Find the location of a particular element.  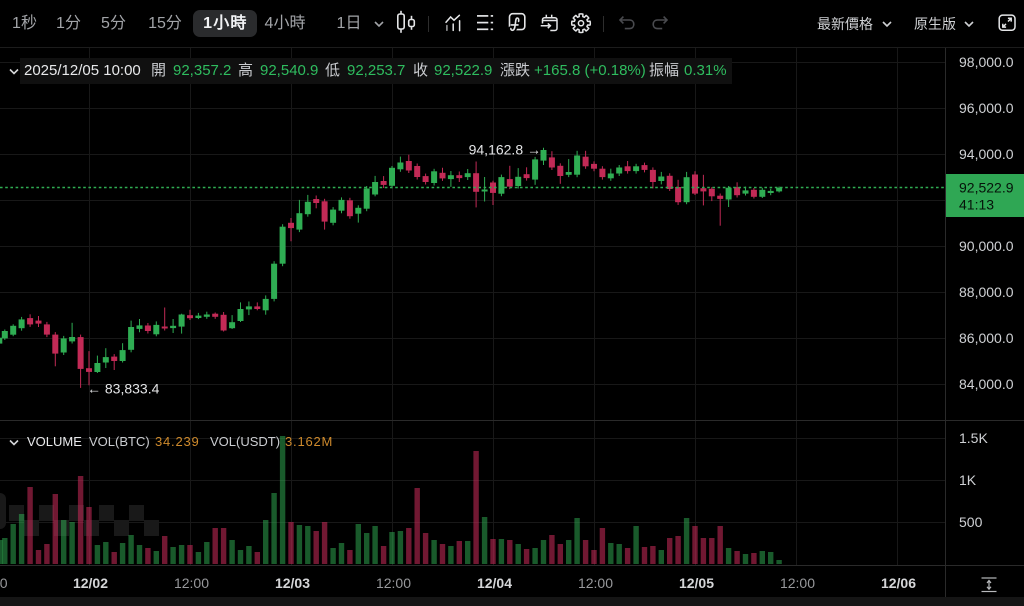

svg-text: 98,000.0 is located at coordinates (986, 62).